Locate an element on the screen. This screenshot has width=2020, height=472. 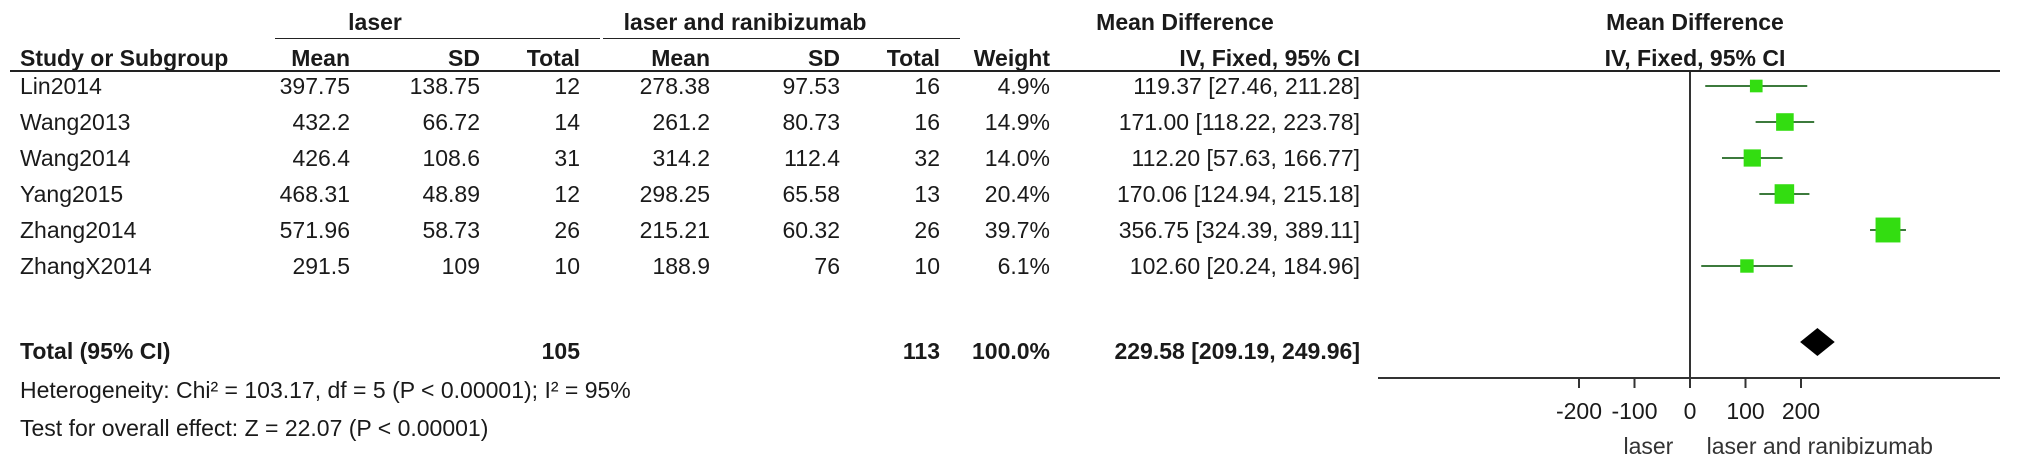
mean2-value: 278.38 is located at coordinates (674, 86).